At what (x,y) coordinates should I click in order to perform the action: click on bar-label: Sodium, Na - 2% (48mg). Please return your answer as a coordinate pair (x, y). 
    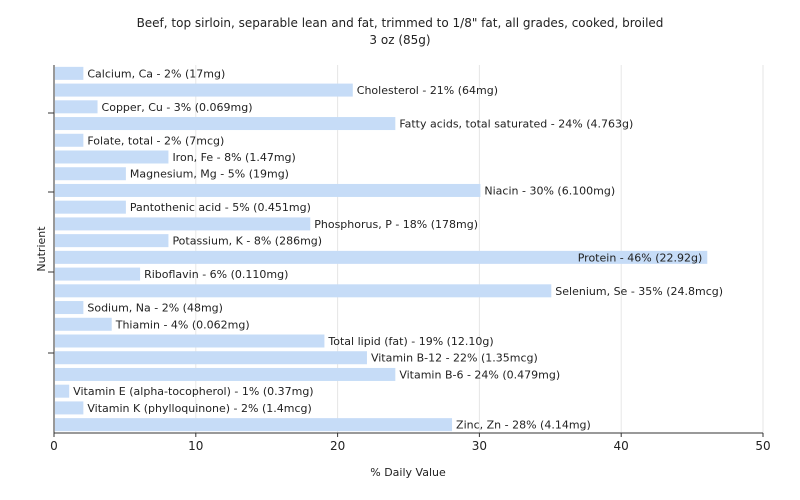
    Looking at the image, I should click on (155, 308).